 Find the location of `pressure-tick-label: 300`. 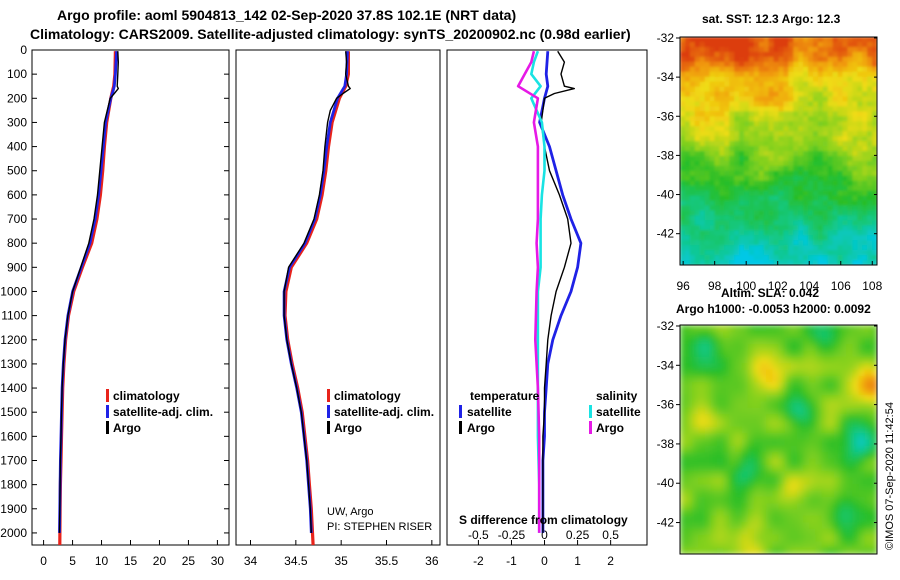

pressure-tick-label: 300 is located at coordinates (17, 122).